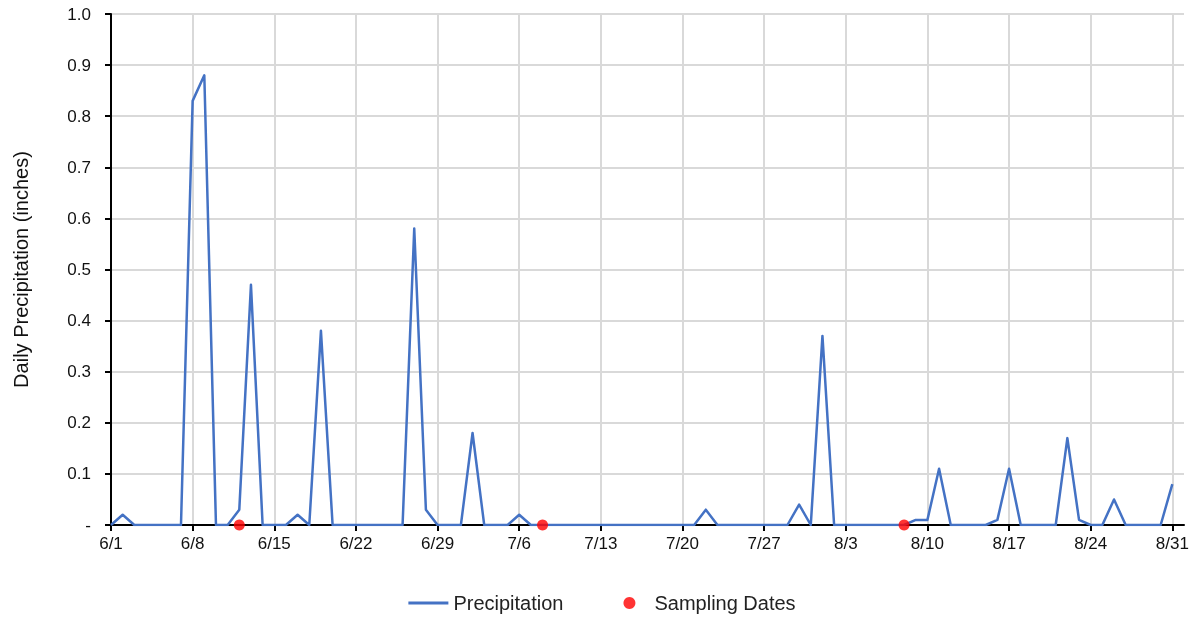 Image resolution: width=1204 pixels, height=626 pixels. I want to click on y-tick-label: 0.5, so click(79, 269).